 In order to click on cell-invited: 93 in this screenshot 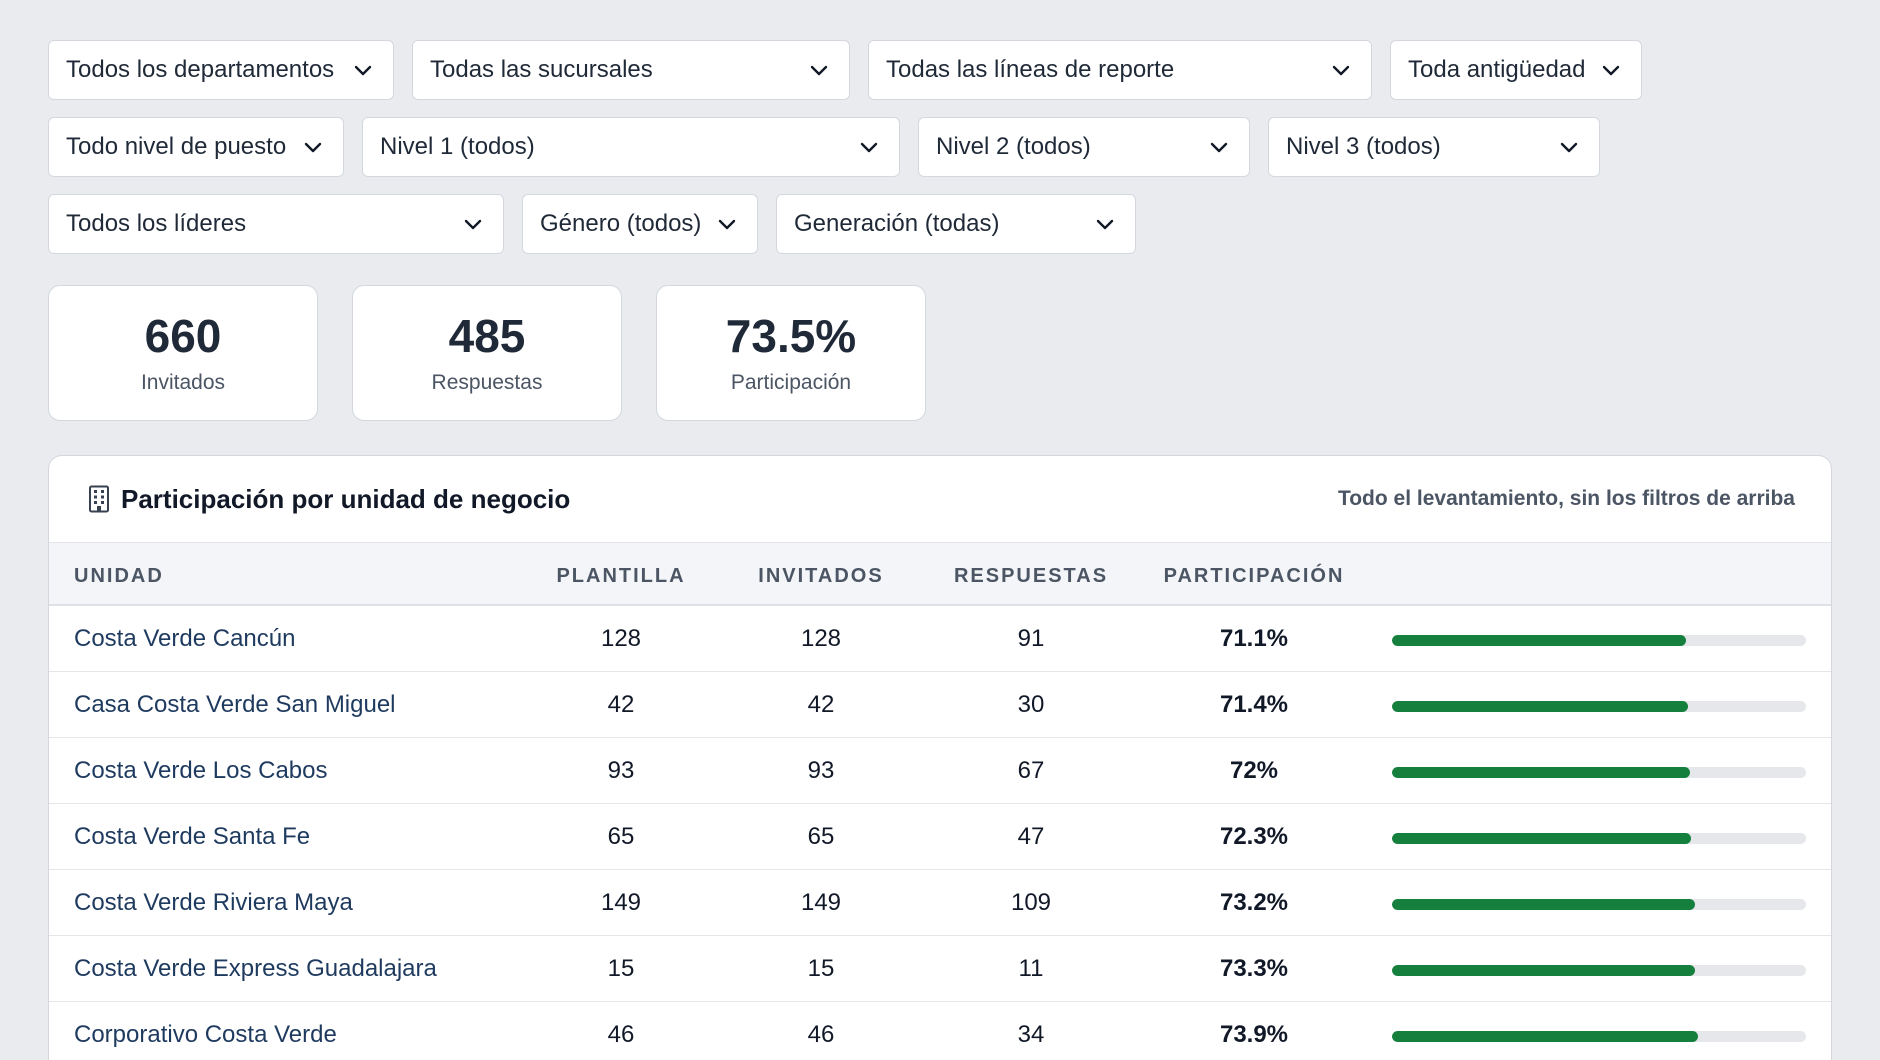, I will do `click(821, 770)`.